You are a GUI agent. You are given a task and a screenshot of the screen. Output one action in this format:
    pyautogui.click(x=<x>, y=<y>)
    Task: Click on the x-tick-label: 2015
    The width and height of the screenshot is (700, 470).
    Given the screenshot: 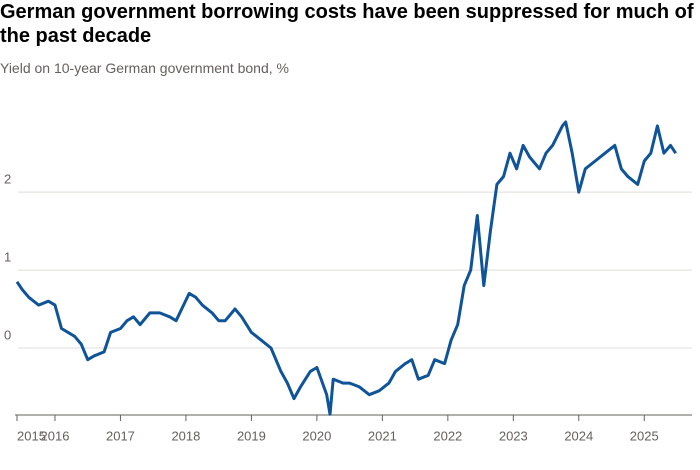 What is the action you would take?
    pyautogui.click(x=31, y=435)
    